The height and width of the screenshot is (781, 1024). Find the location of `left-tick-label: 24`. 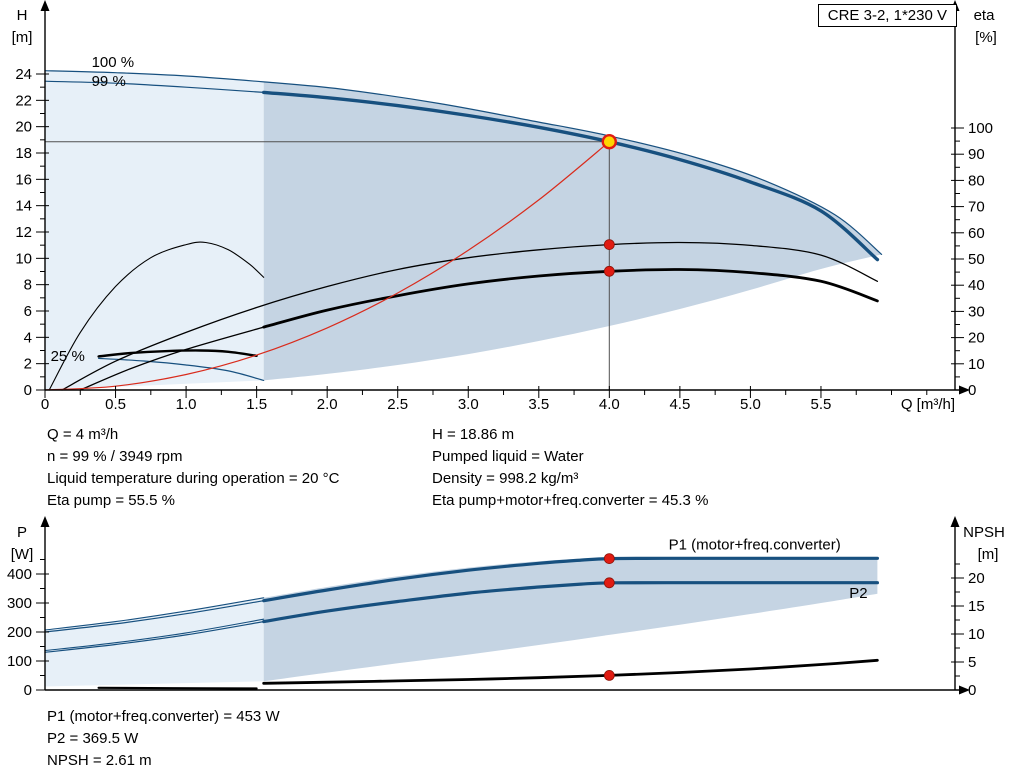

left-tick-label: 24 is located at coordinates (23, 74).